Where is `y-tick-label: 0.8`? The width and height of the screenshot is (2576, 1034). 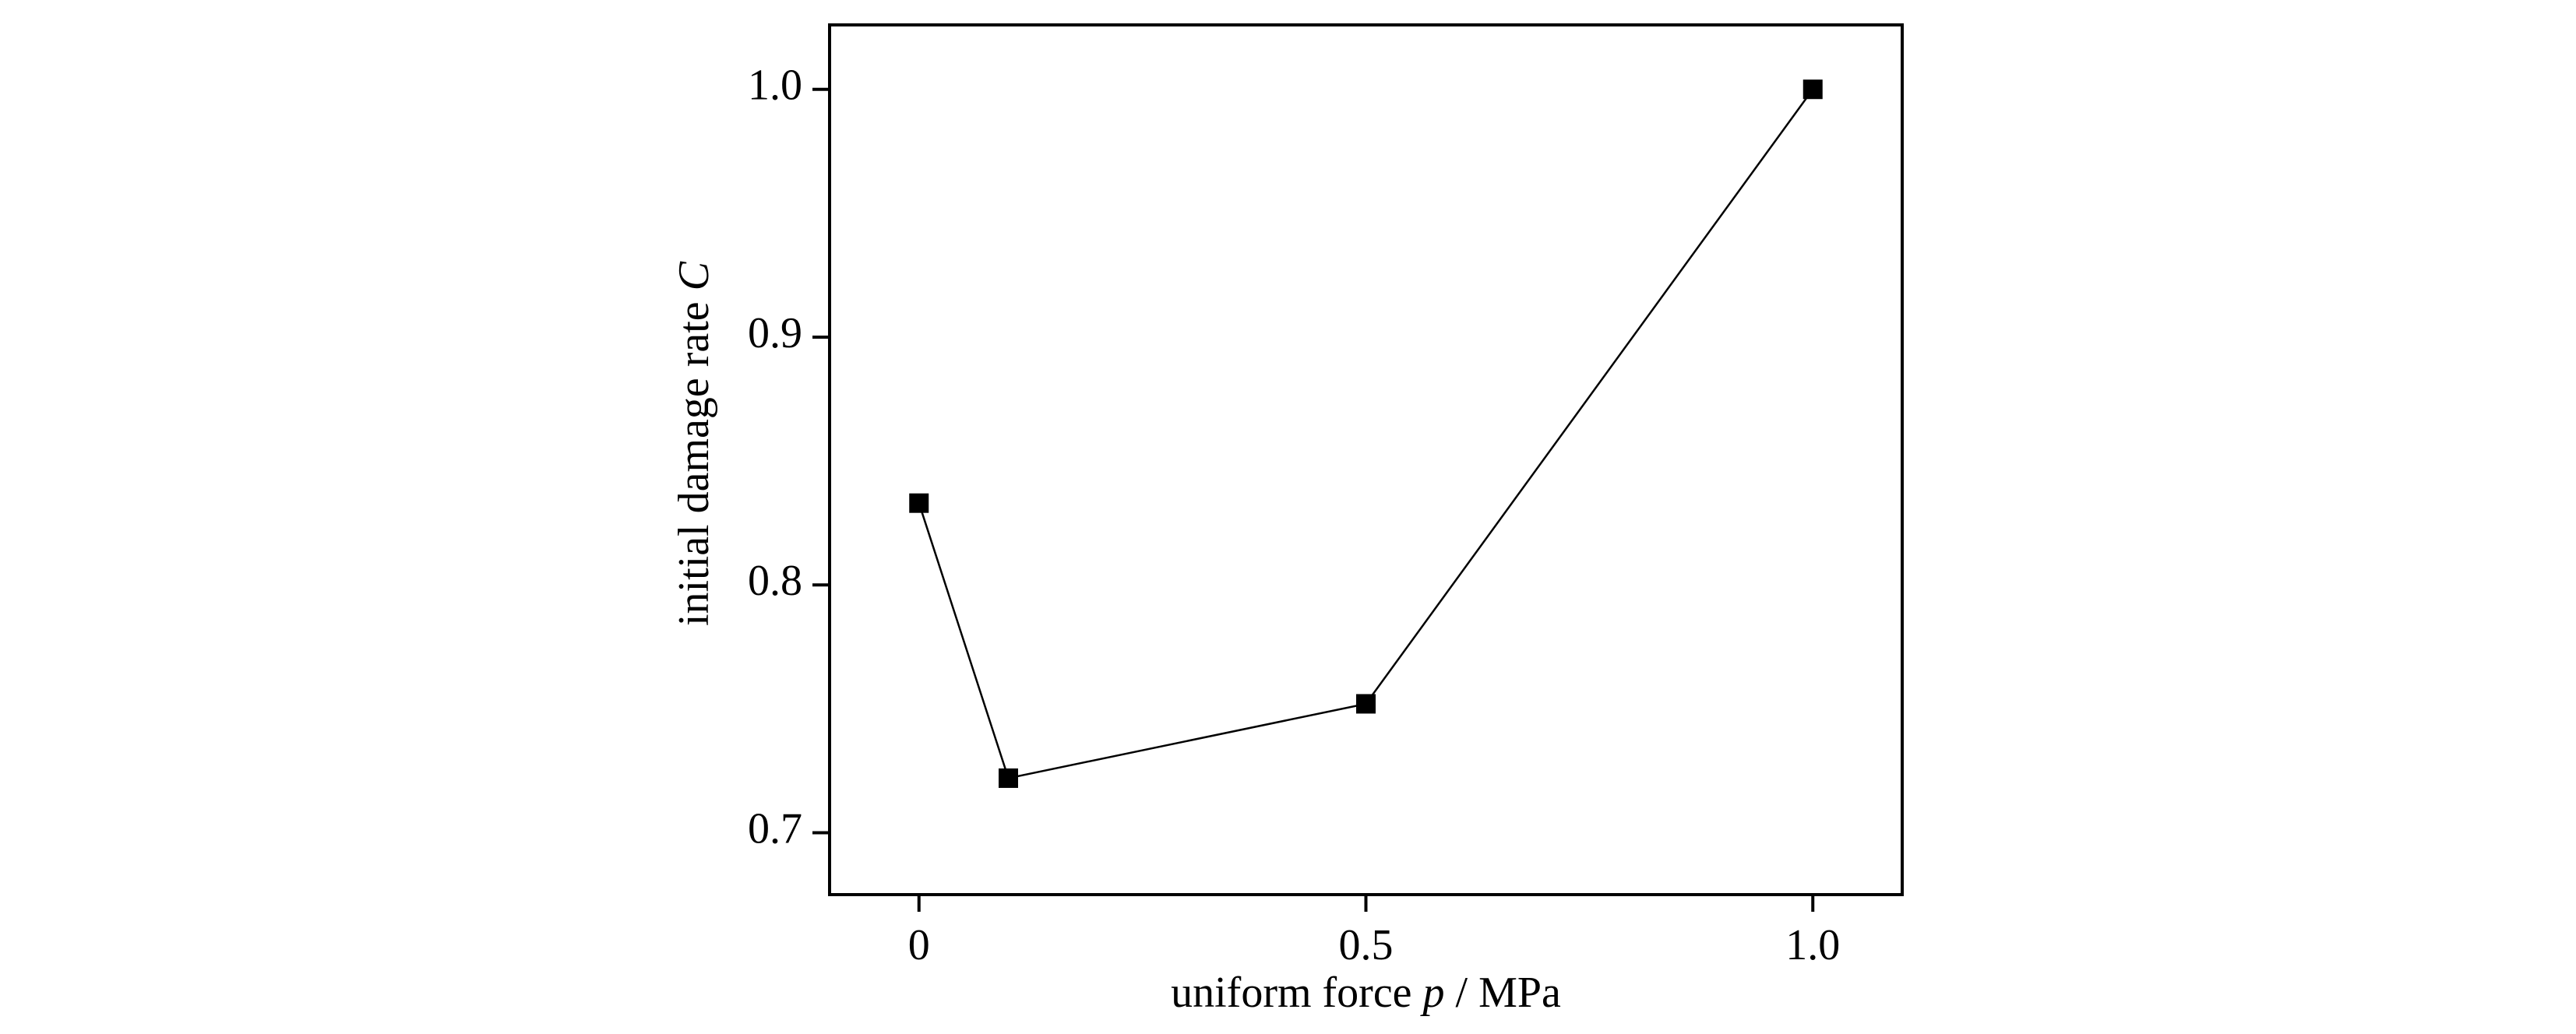 y-tick-label: 0.8 is located at coordinates (775, 581).